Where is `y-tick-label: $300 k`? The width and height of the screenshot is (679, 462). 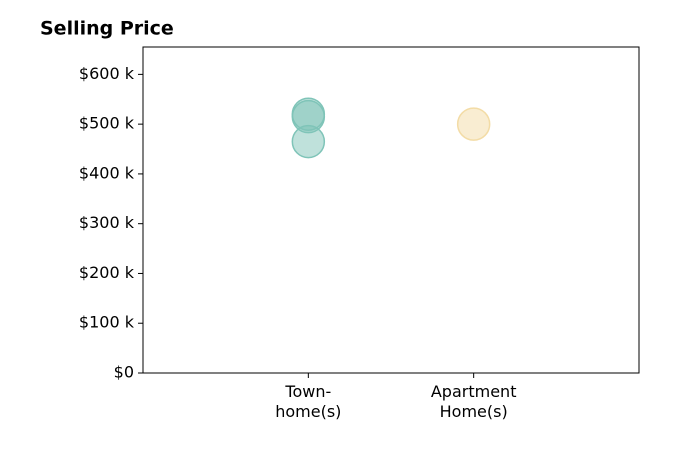
y-tick-label: $300 k is located at coordinates (107, 222).